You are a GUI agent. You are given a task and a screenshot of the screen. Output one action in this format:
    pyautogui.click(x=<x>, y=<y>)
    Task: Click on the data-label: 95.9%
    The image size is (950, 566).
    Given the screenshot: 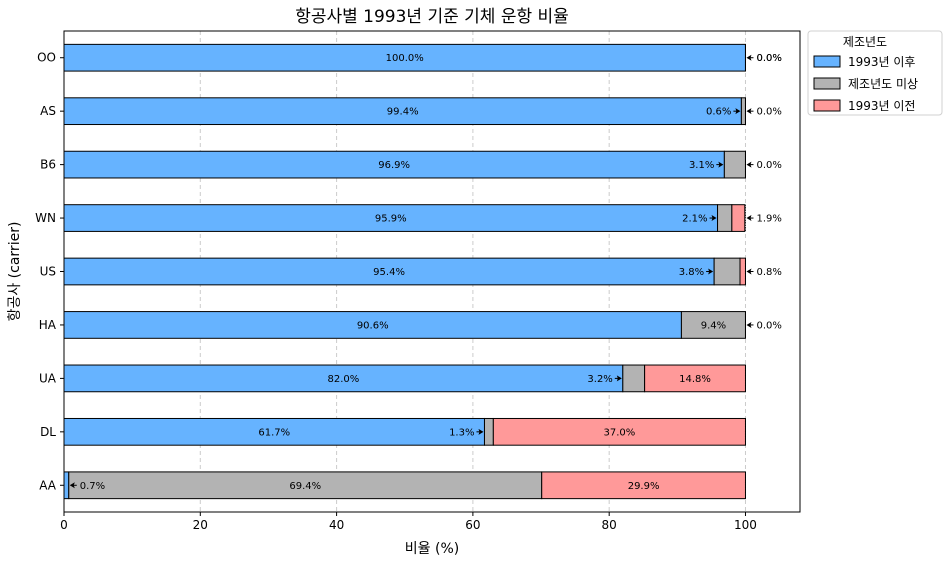 What is the action you would take?
    pyautogui.click(x=391, y=219)
    